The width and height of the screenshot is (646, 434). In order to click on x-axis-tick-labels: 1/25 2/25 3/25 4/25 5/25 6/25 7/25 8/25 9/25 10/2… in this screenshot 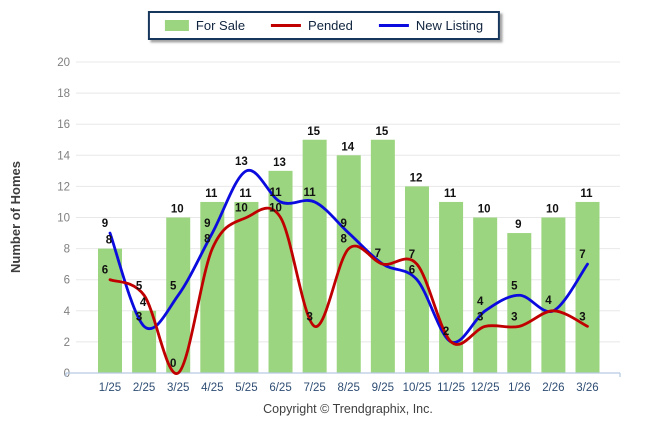, I will do `click(349, 388)`.